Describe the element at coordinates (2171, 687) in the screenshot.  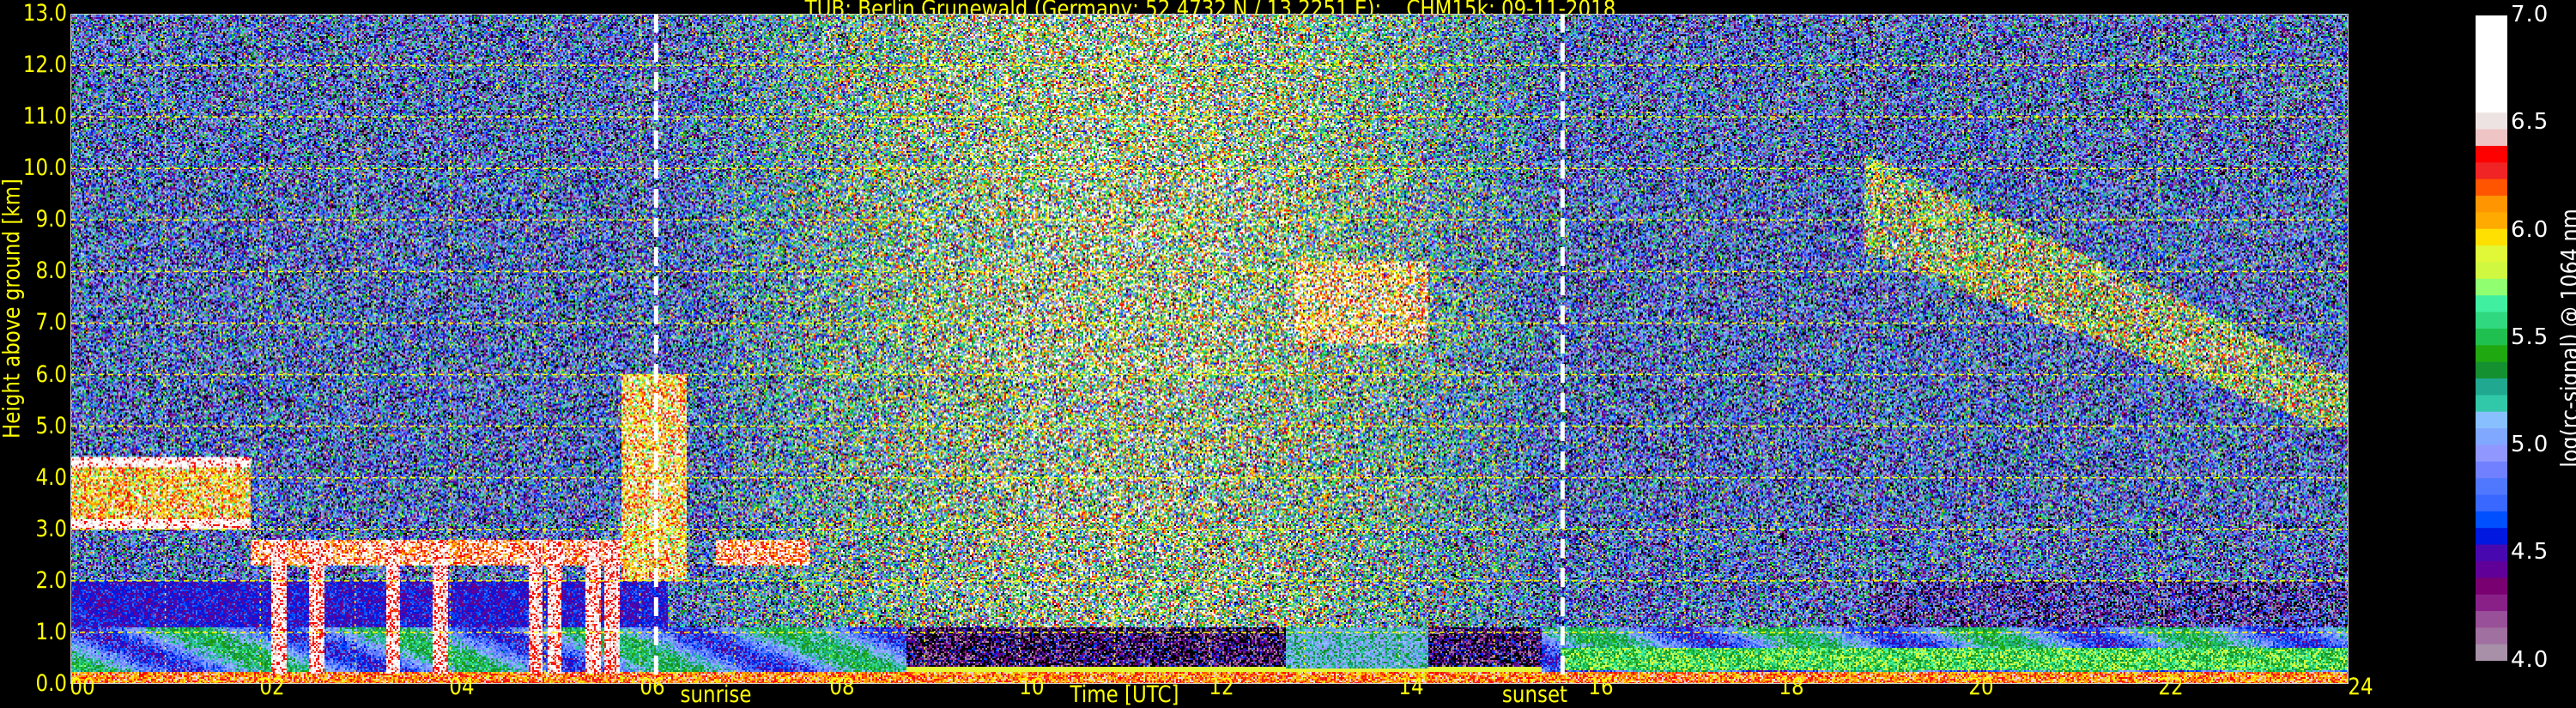
I see `x-tick-label: 22` at that location.